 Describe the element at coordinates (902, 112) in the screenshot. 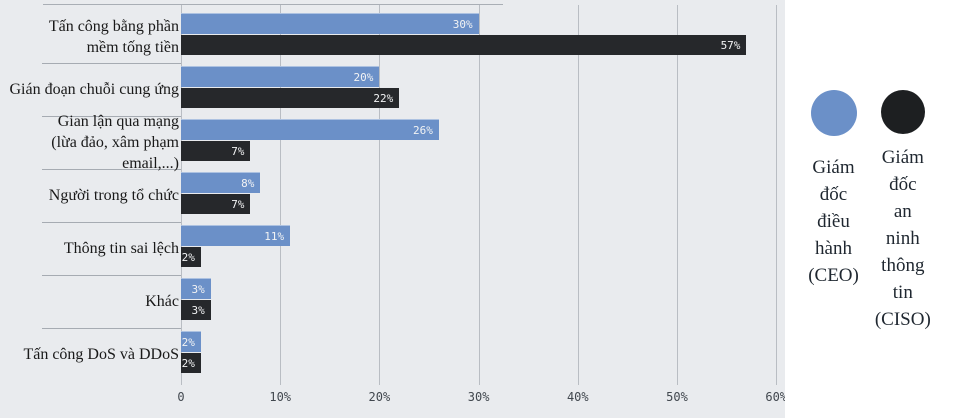

I see `legend-ciso-circle-icon` at that location.